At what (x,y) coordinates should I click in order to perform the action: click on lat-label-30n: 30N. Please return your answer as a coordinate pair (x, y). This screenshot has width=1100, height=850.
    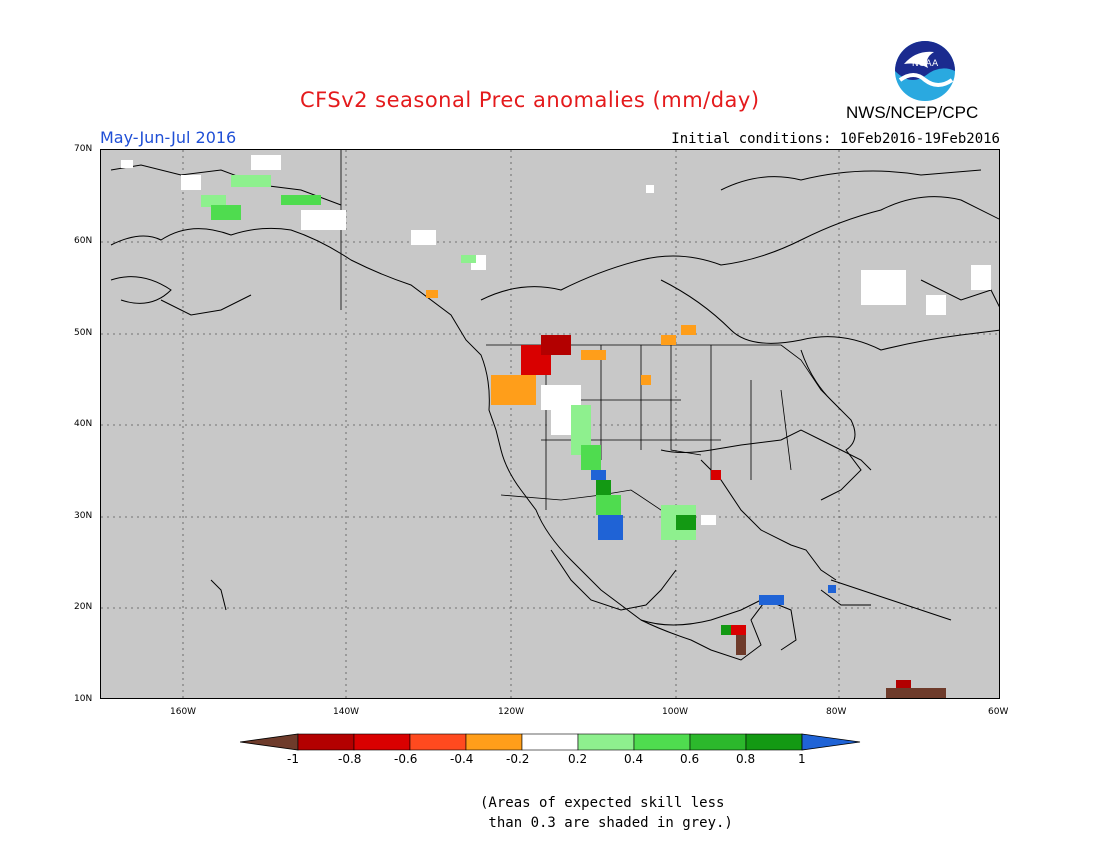
    Looking at the image, I should click on (83, 516).